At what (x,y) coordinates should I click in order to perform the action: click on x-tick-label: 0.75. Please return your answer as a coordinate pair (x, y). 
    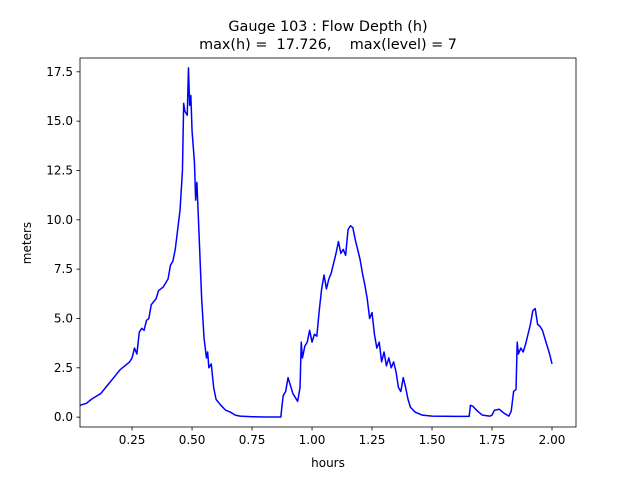
    Looking at the image, I should click on (252, 440).